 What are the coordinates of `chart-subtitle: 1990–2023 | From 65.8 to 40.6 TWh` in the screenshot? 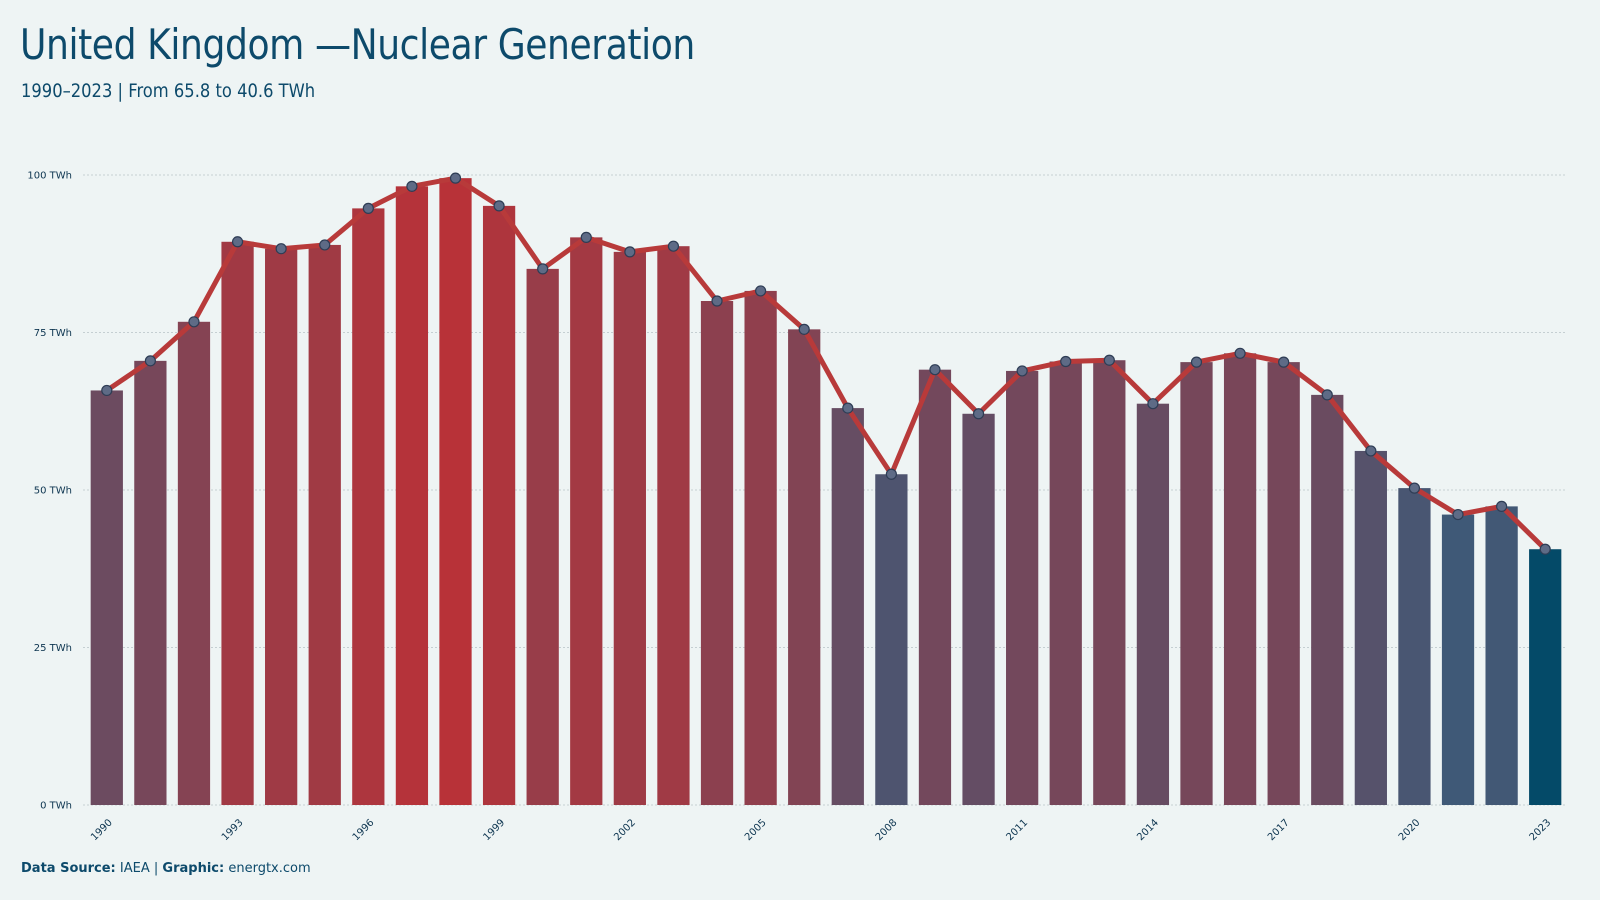 It's located at (168, 91).